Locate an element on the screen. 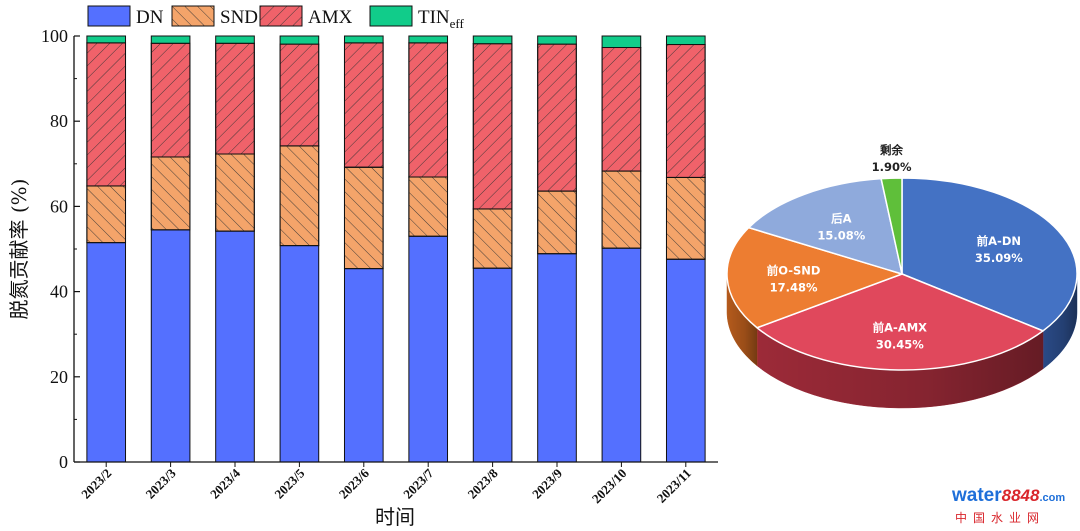  watermark-logo: water8848.com 中国水业网 is located at coordinates (1008, 505).